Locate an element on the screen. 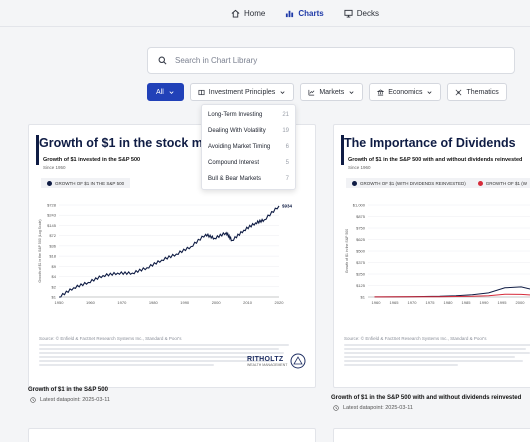 This screenshot has width=530, height=442. y-tick-label: $625 is located at coordinates (361, 239).